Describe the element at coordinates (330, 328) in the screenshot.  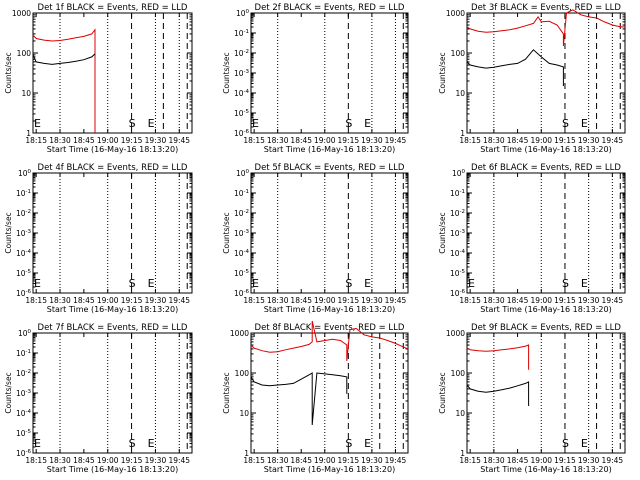
I see `panel-title: Det 8f BLACK = Events, RED = LLD` at that location.